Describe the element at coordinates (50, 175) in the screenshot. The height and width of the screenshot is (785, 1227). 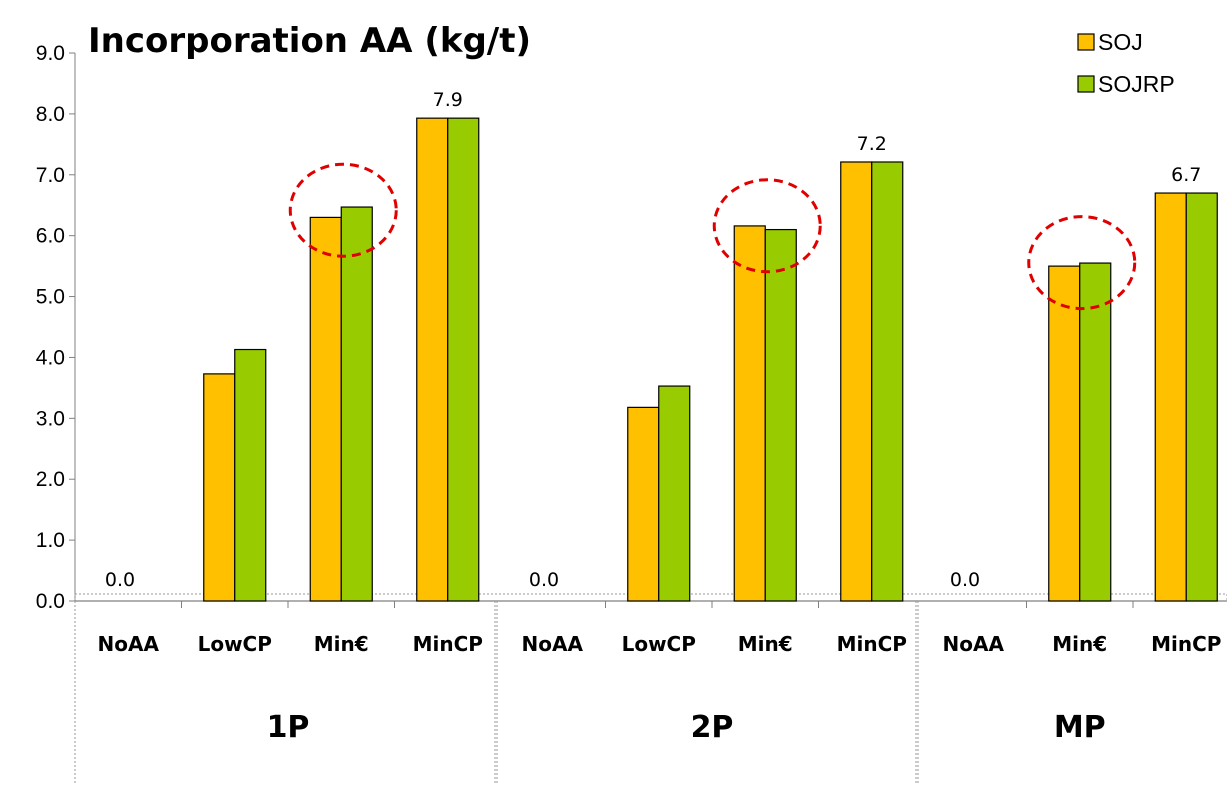
I see `y-tick-label: 7.0` at that location.